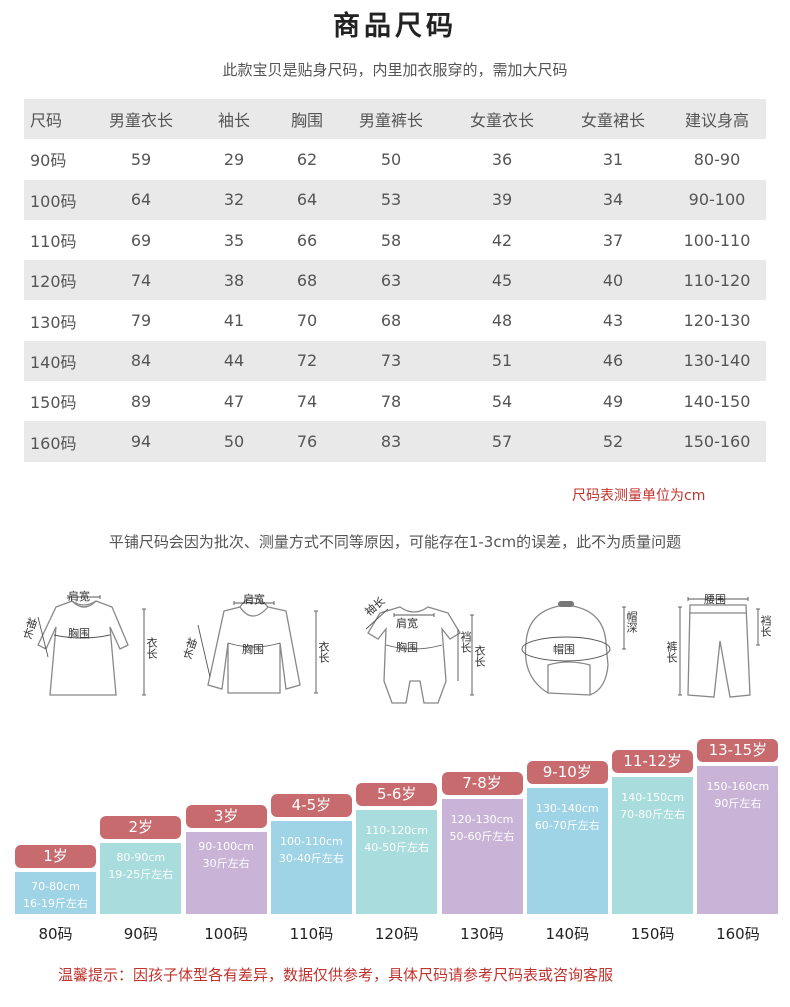  What do you see at coordinates (391, 280) in the screenshot?
I see `table-cell: 63` at bounding box center [391, 280].